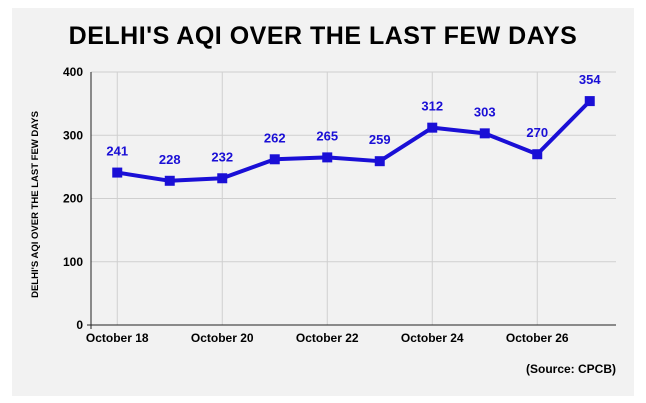 The width and height of the screenshot is (646, 403). I want to click on y-tick-label: 100, so click(73, 262).